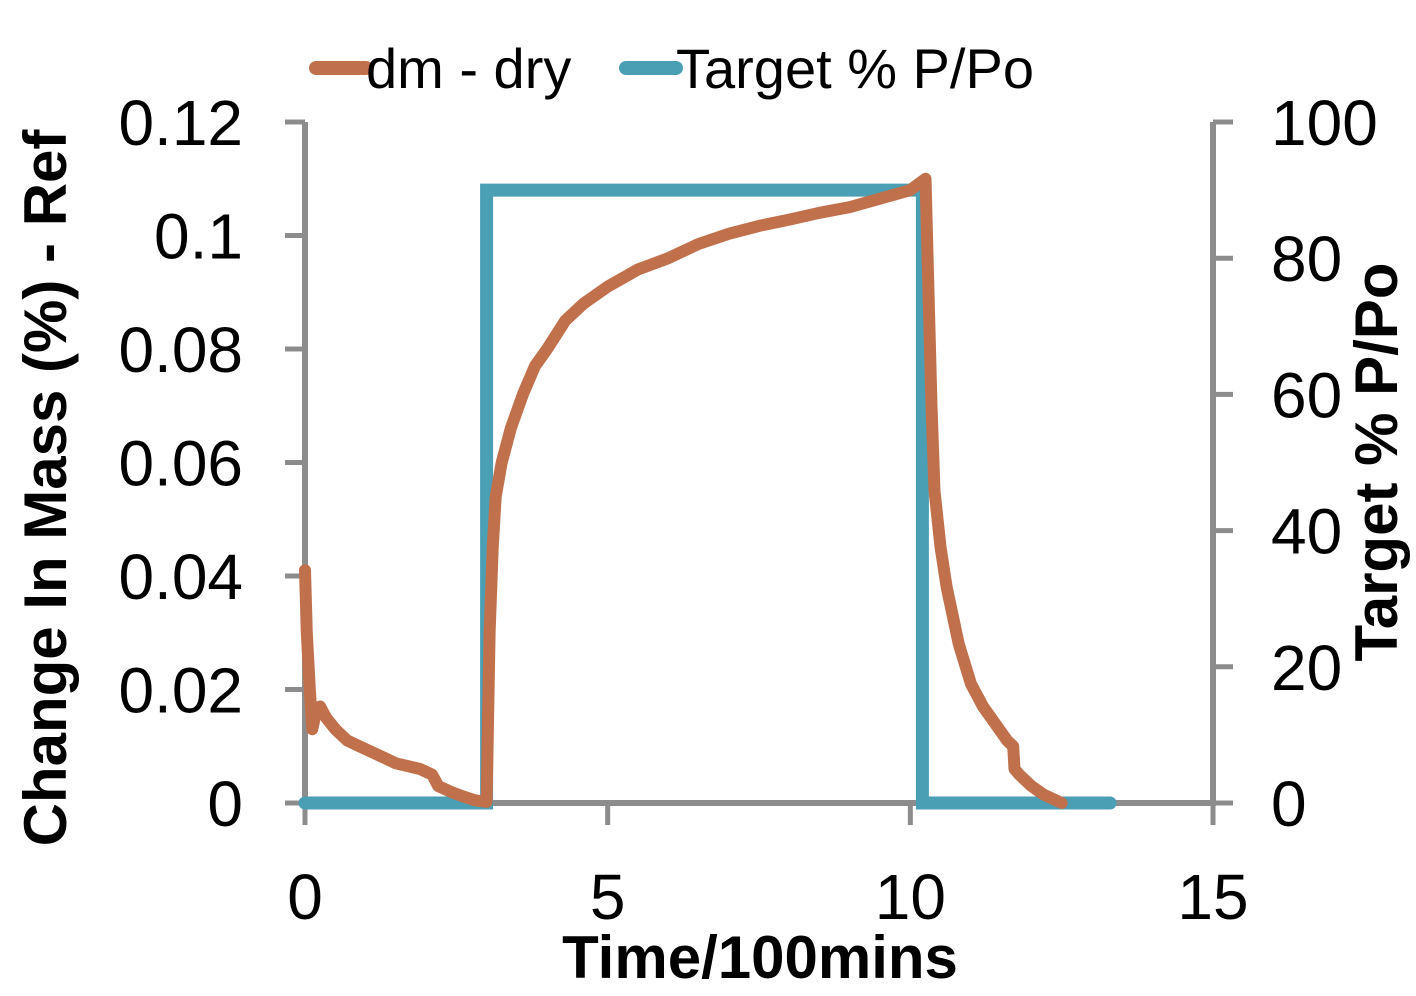  What do you see at coordinates (760, 957) in the screenshot?
I see `x-axis-title: Time/100mins` at bounding box center [760, 957].